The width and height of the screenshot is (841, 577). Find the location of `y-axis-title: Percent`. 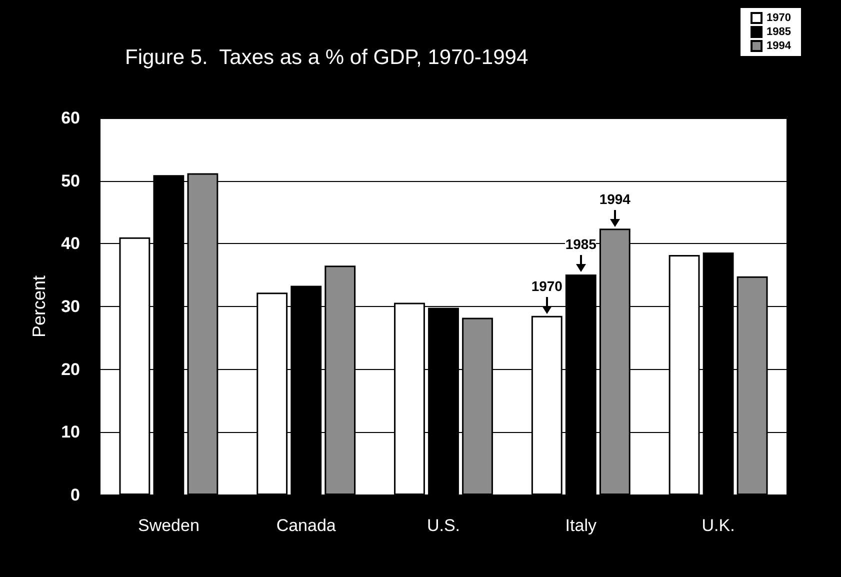

y-axis-title: Percent is located at coordinates (39, 306).